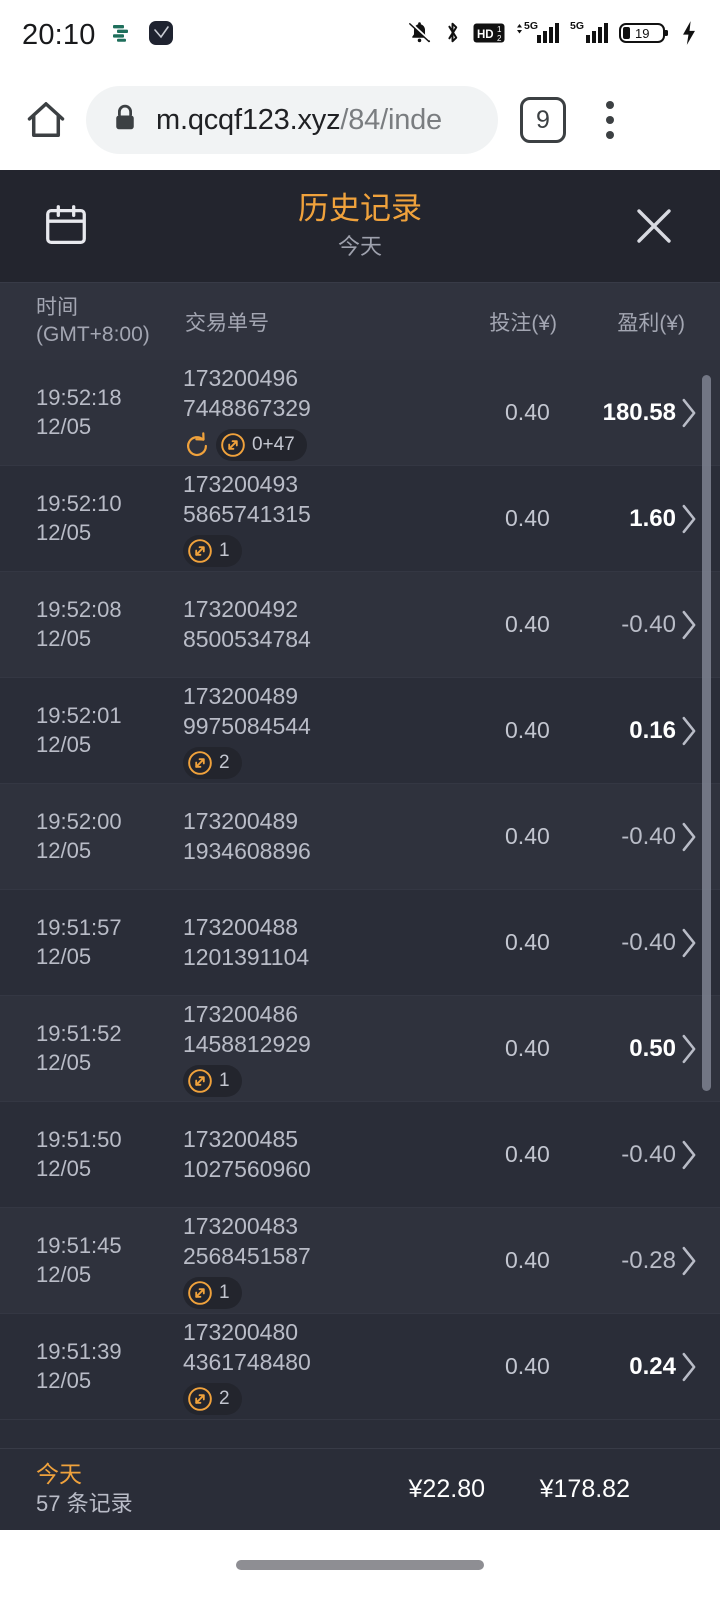 This screenshot has height=1600, width=720. I want to click on close-icon, so click(654, 226).